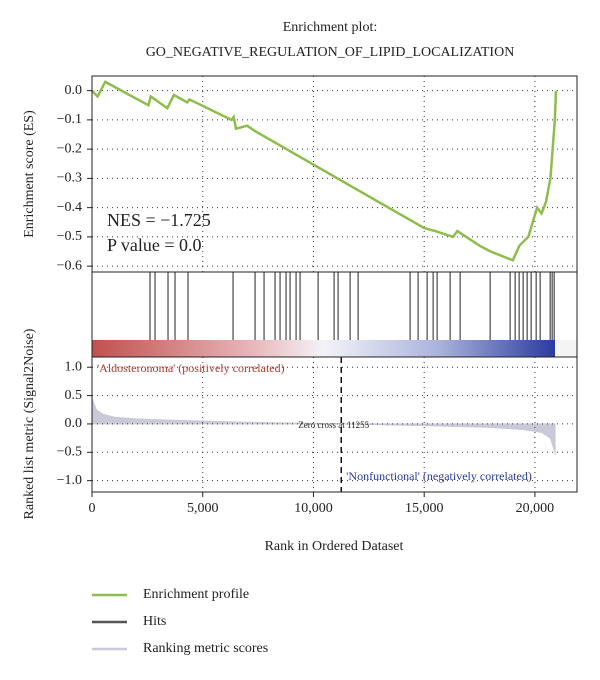 Image resolution: width=600 pixels, height=680 pixels. What do you see at coordinates (69, 265) in the screenshot?
I see `y-tick-label: −0.6` at bounding box center [69, 265].